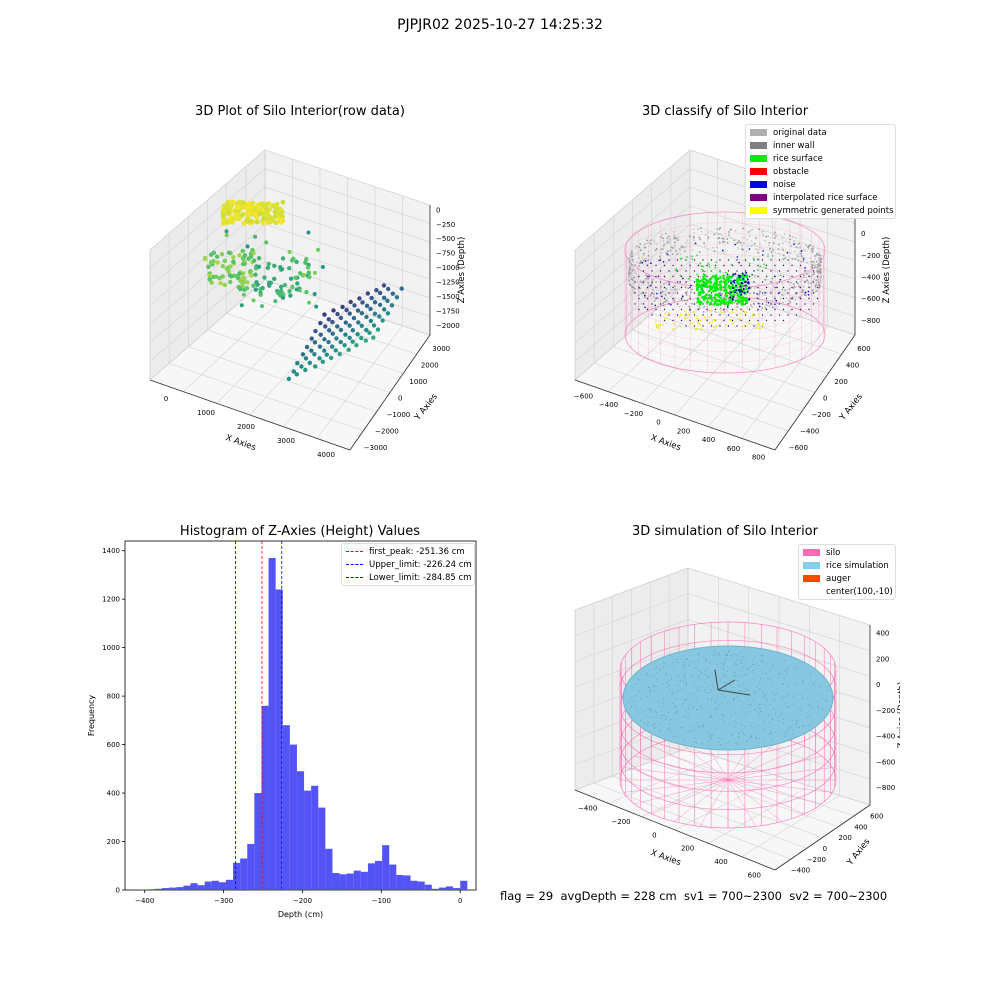 This screenshot has height=1000, width=1000. What do you see at coordinates (448, 268) in the screenshot?
I see `z-tick-label: −1000` at bounding box center [448, 268].